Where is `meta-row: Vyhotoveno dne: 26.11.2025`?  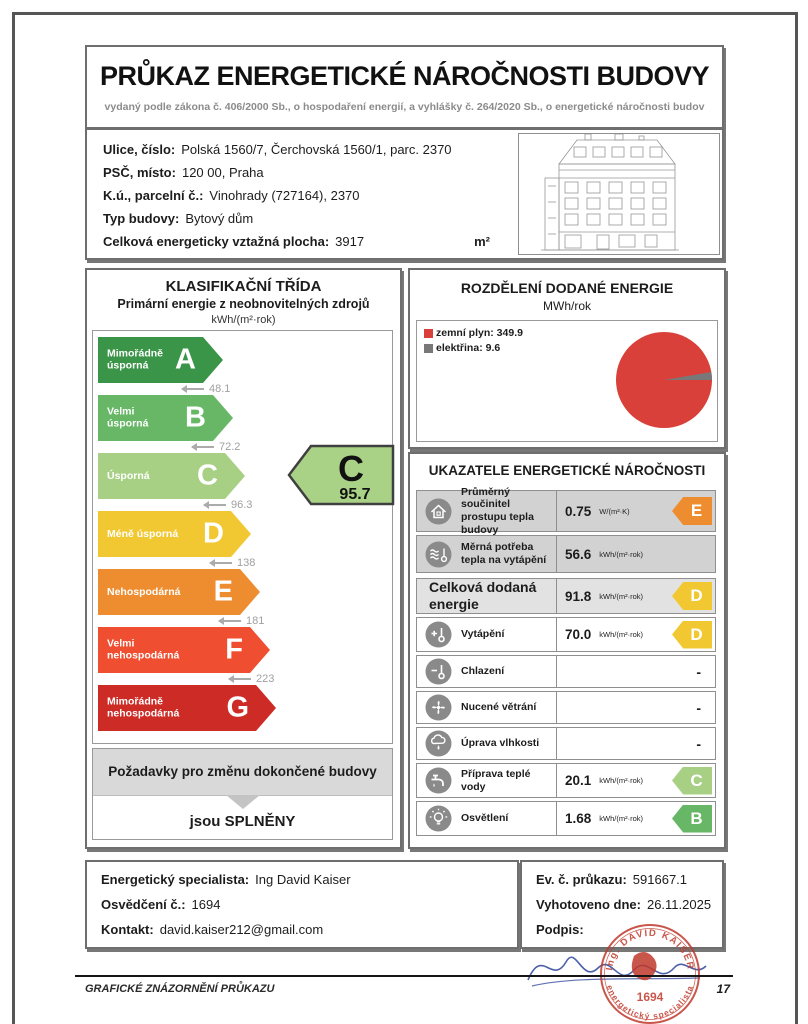
meta-row: Vyhotoveno dne: 26.11.2025 is located at coordinates (624, 904).